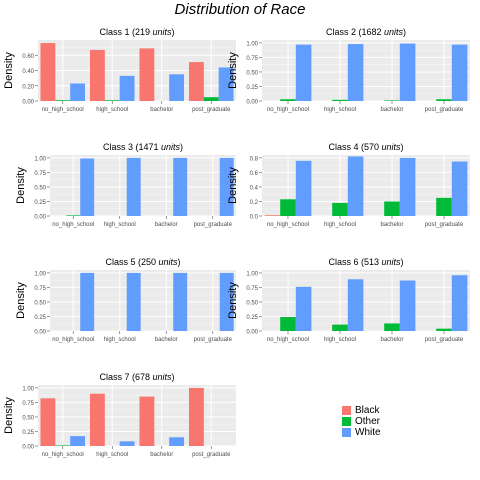 This screenshot has width=480, height=480. Describe the element at coordinates (366, 32) in the screenshot. I see `panel-2-title: Class 2 (1682 units)` at that location.